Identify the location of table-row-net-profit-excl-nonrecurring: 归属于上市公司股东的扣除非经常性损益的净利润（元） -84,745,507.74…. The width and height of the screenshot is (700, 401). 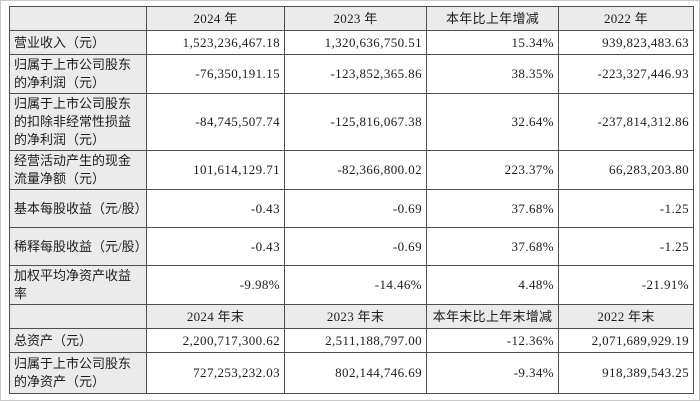
(351, 122).